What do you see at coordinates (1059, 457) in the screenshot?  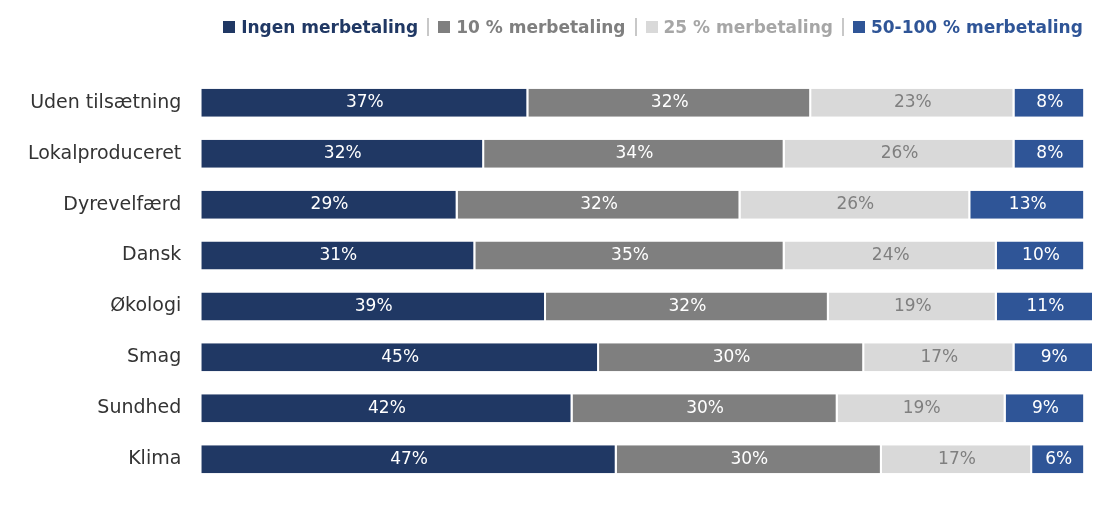 I see `data-label: 6%` at bounding box center [1059, 457].